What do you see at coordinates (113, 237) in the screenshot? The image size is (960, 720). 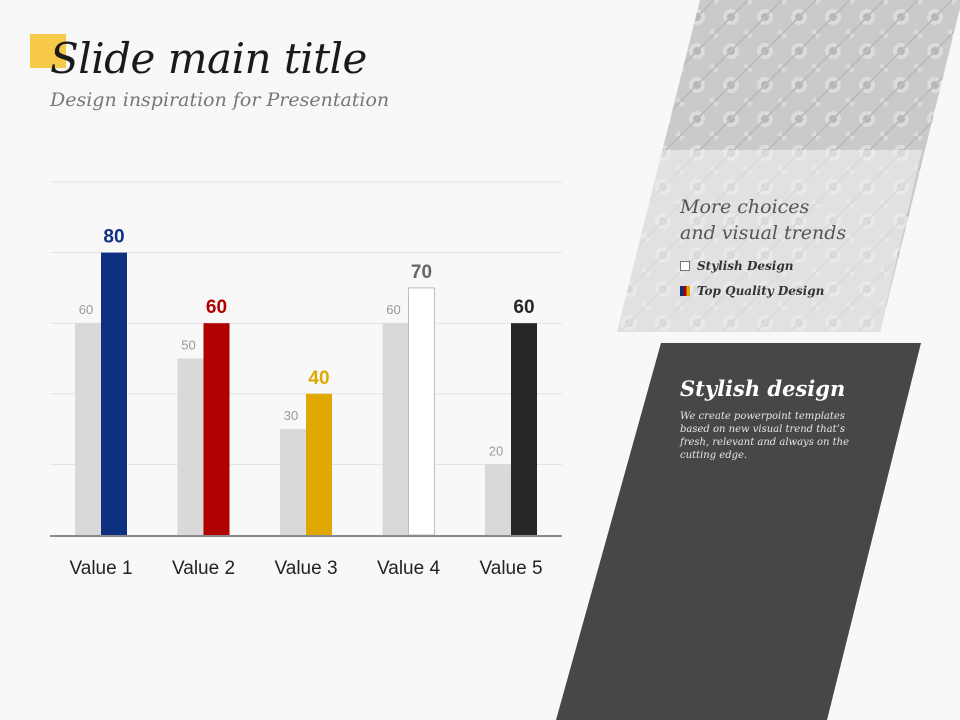 I see `data-label-series-2: 80` at bounding box center [113, 237].